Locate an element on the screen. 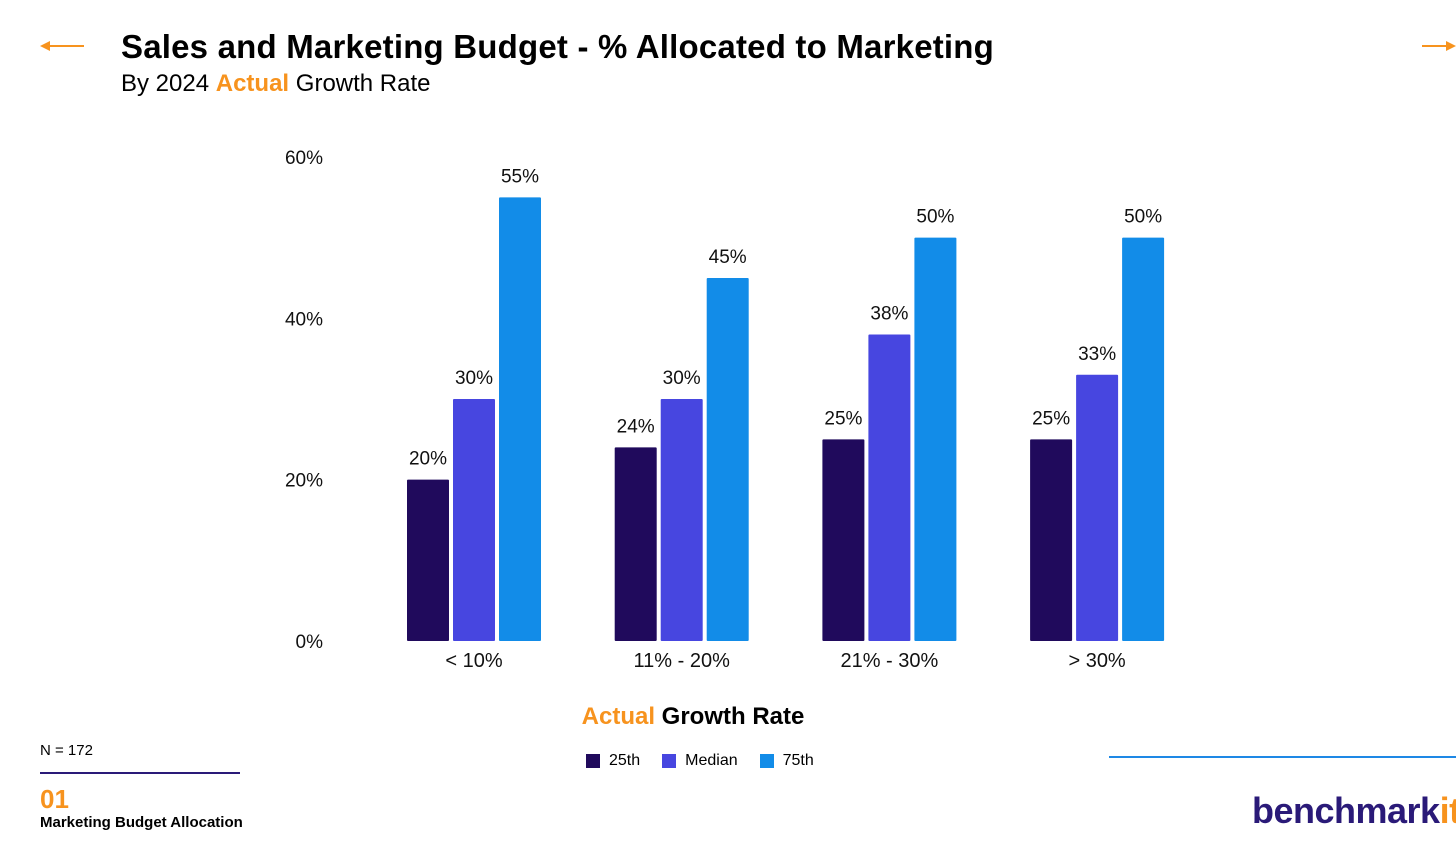 This screenshot has width=1456, height=845. x-tick-label: 11% - 20% is located at coordinates (682, 661).